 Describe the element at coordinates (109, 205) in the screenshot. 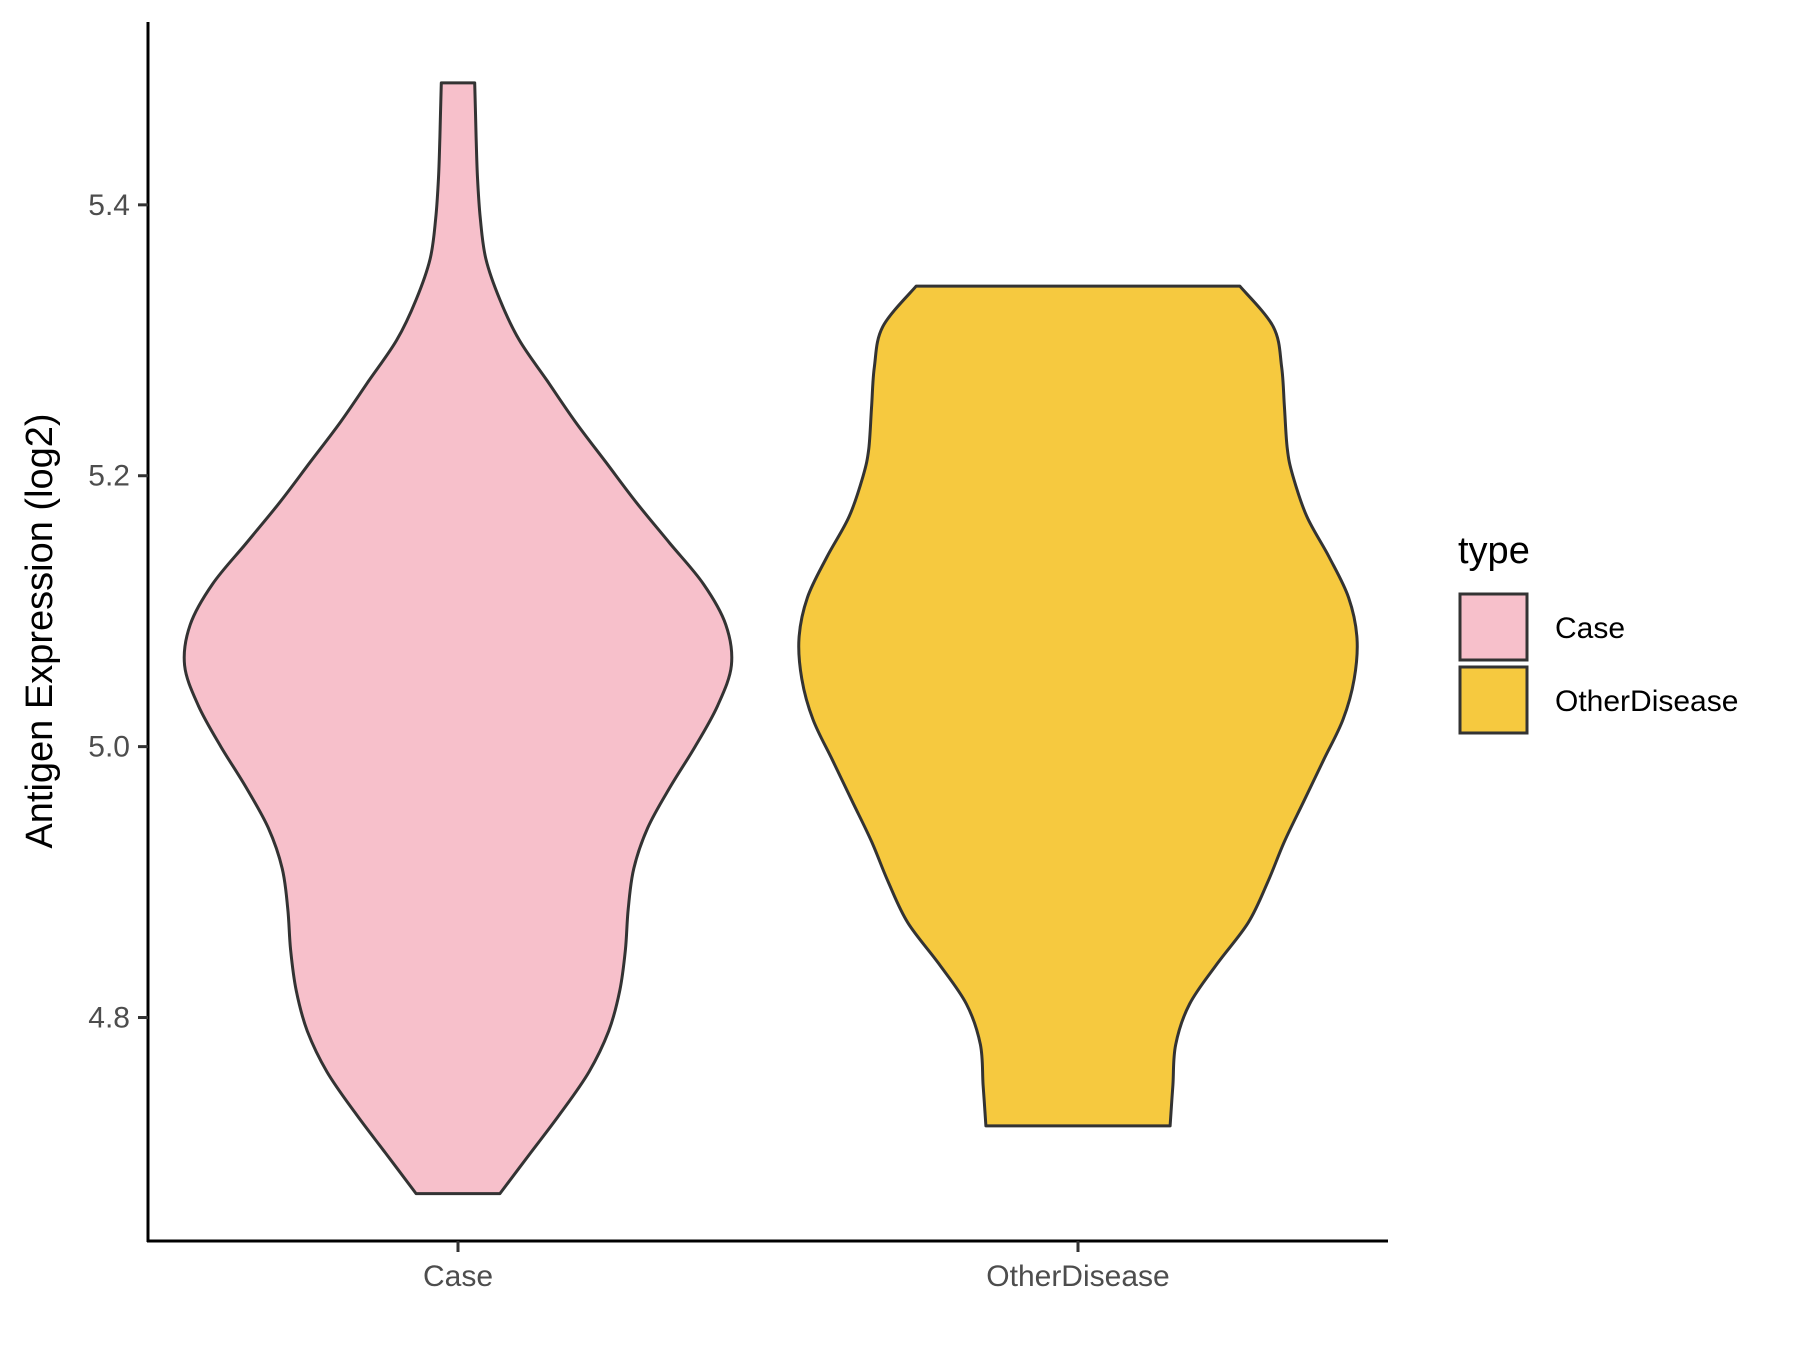

I see `y-tick-label: 5.4` at that location.